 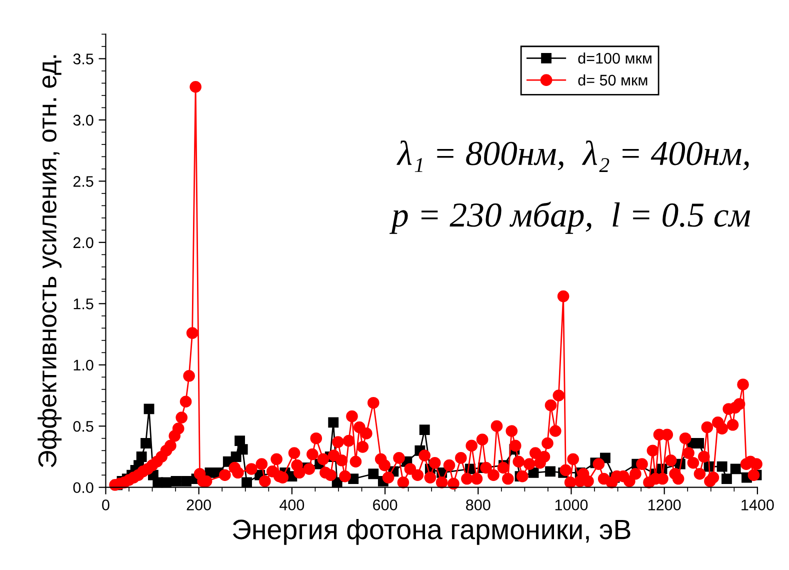 I want to click on x-axis-title: Энергия фотона гармоники, эВ, so click(x=431, y=531).